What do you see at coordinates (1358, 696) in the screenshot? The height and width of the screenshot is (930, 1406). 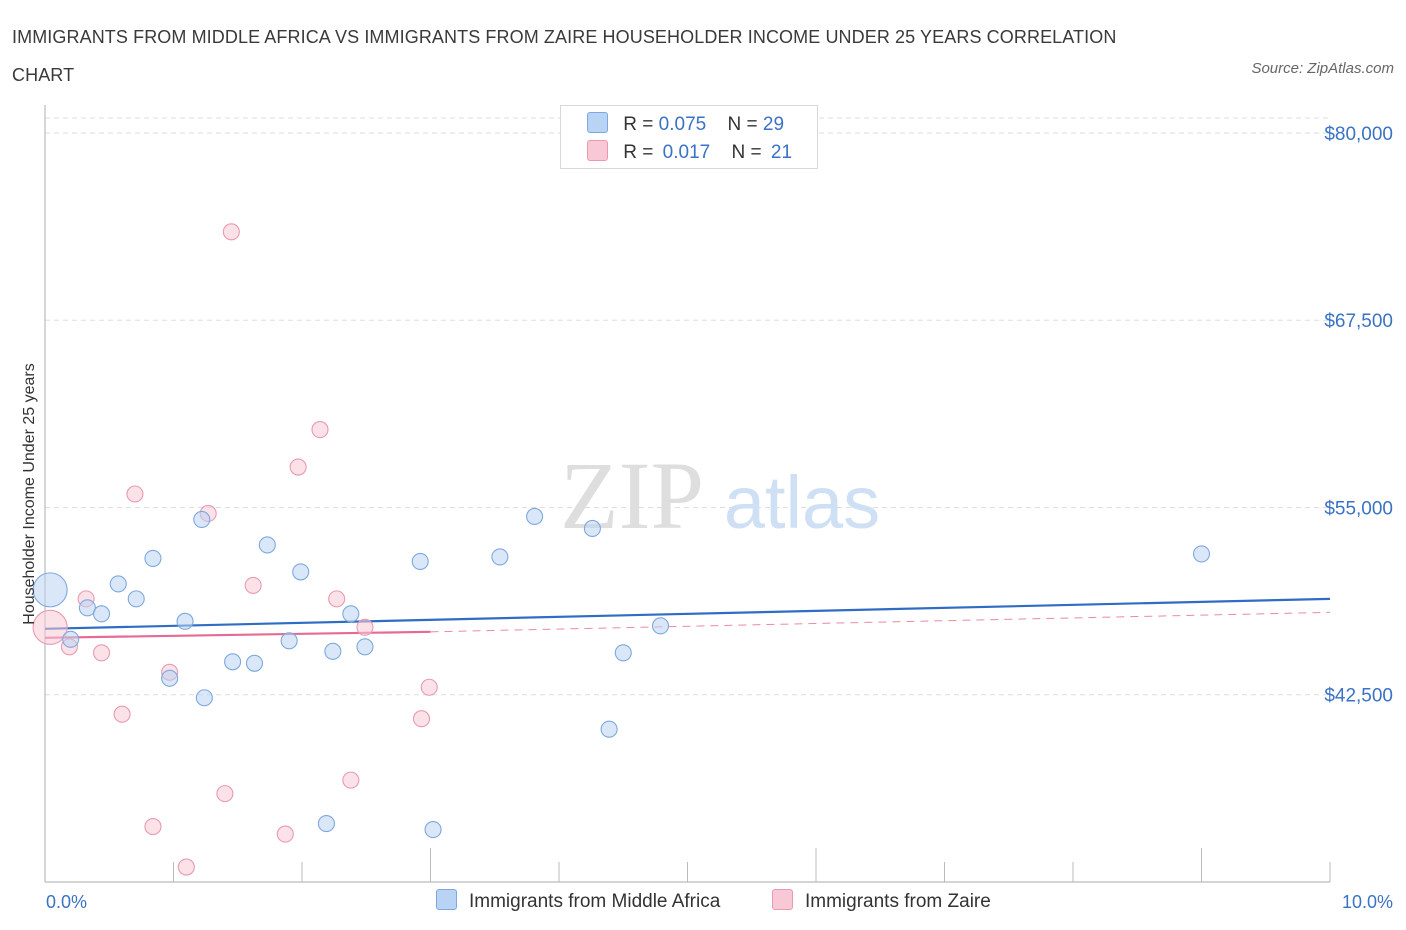 I see `y-tick-label: $42,500` at bounding box center [1358, 696].